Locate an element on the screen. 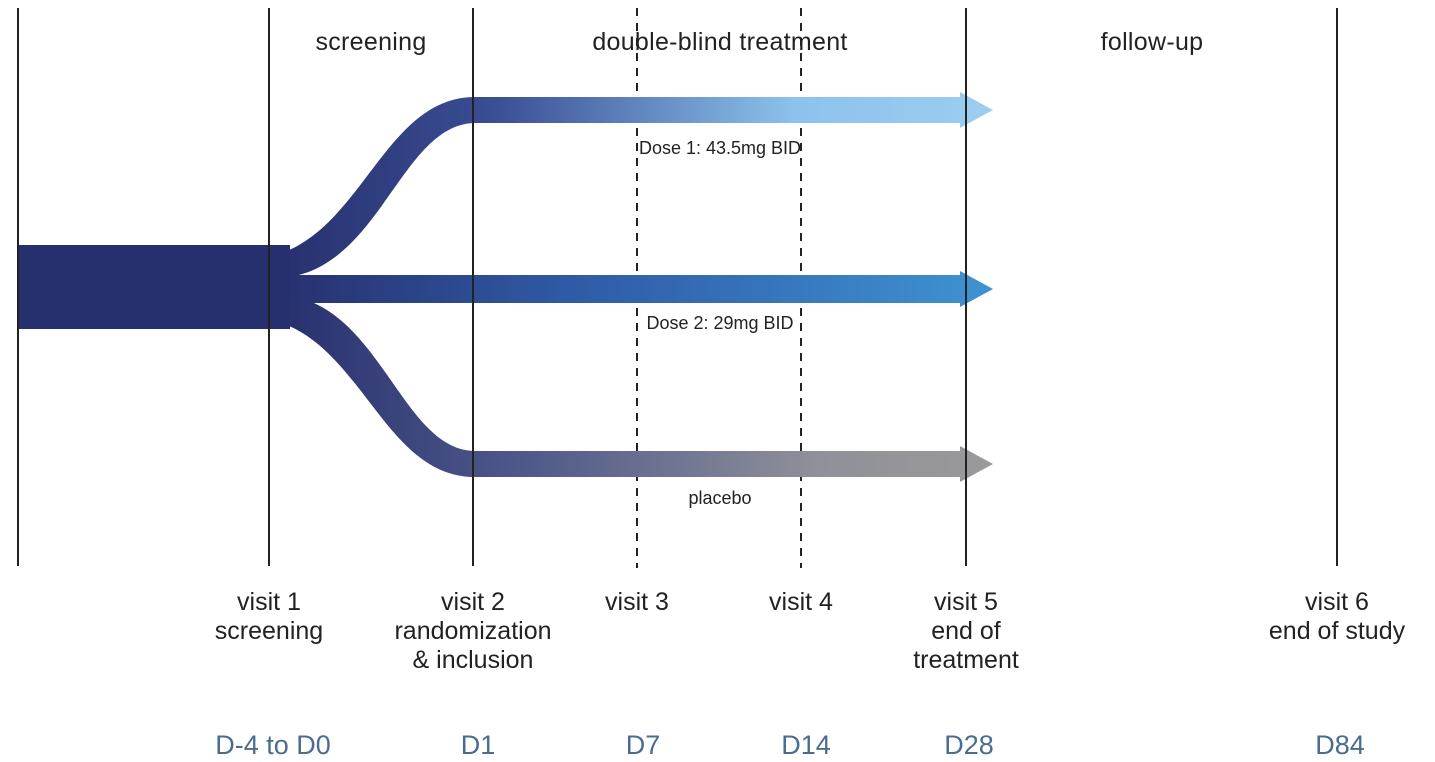 The width and height of the screenshot is (1435, 762). placebo-arm is located at coordinates (626, 388).